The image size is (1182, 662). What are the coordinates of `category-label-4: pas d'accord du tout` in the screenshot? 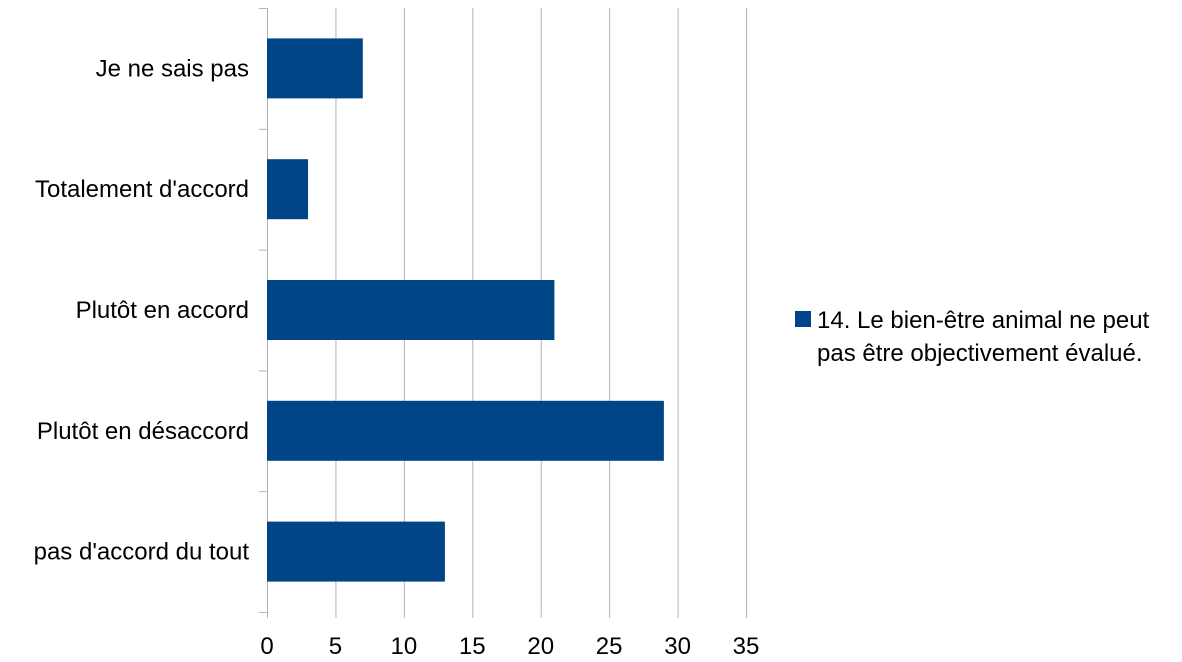 It's located at (142, 552).